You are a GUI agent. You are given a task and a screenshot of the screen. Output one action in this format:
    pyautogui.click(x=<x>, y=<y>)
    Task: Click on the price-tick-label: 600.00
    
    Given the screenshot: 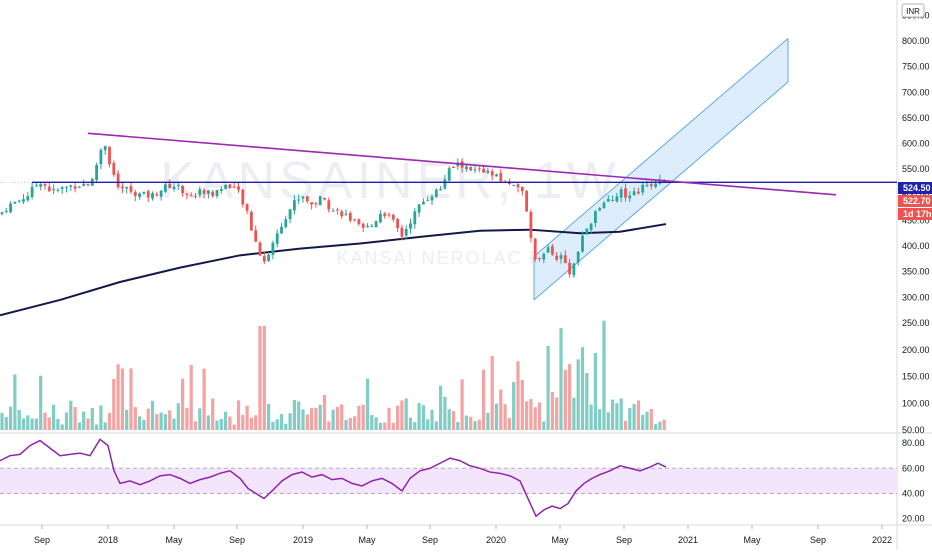 What is the action you would take?
    pyautogui.click(x=916, y=144)
    